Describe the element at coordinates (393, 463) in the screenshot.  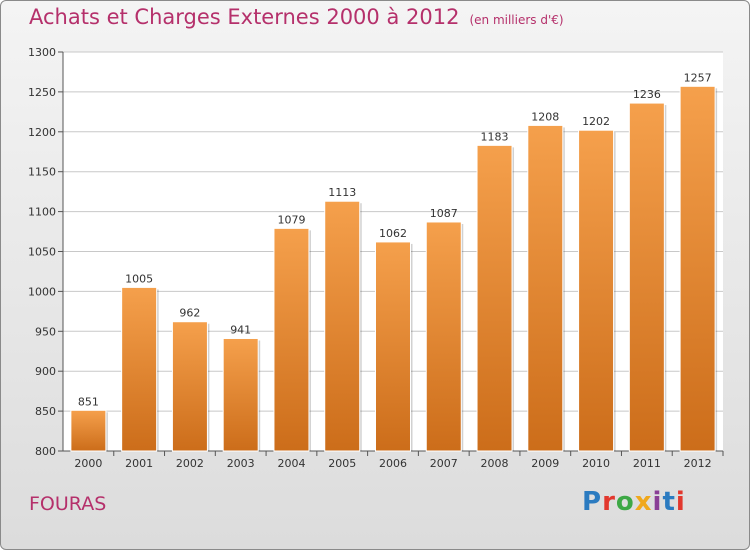
I see `x-tick-label: 2006` at that location.